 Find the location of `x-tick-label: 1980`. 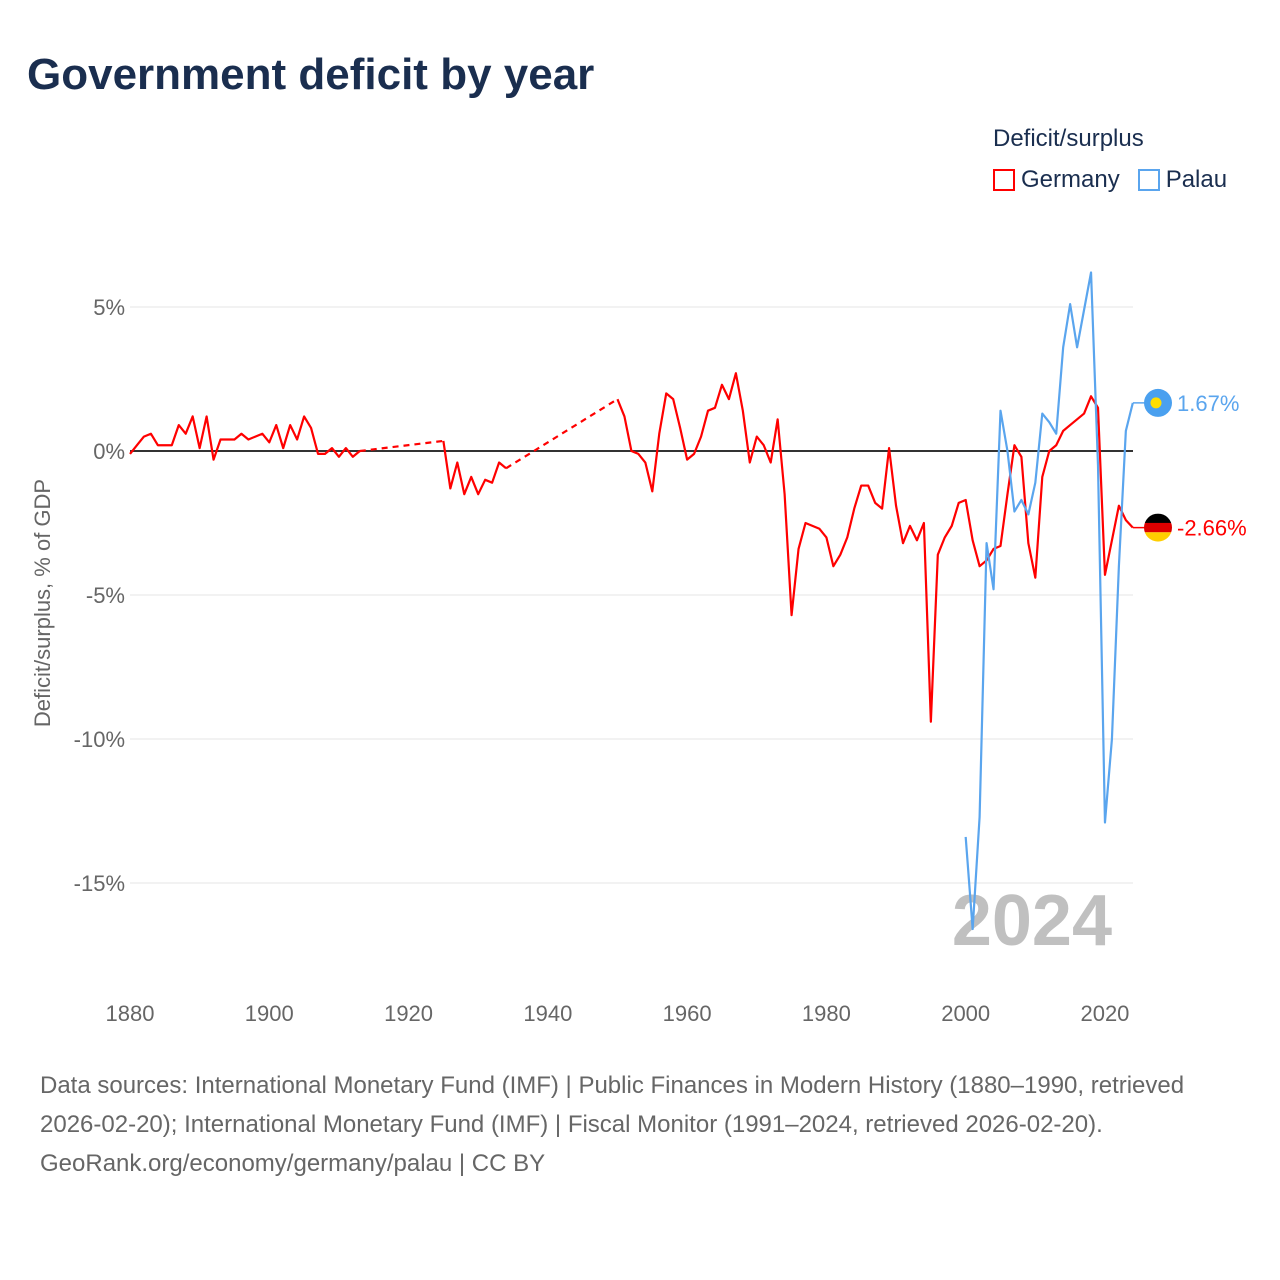

x-tick-label: 1980 is located at coordinates (826, 1013).